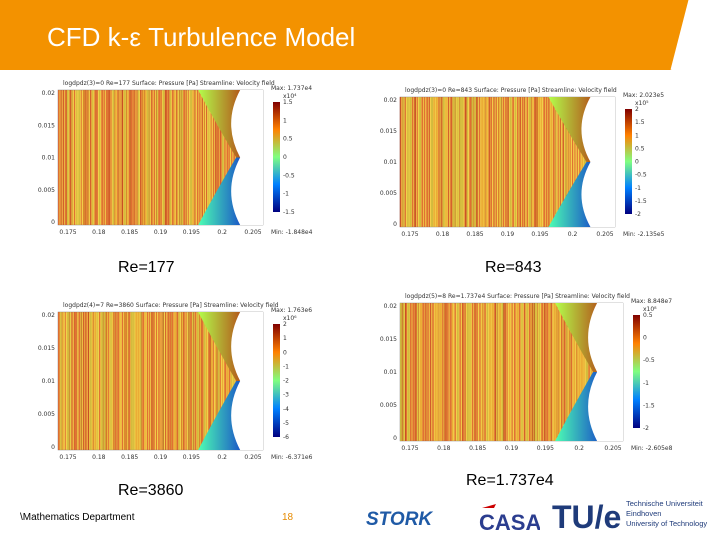 This screenshot has width=720, height=541. Describe the element at coordinates (151, 490) in the screenshot. I see `caption-re3860: Re=3860` at that location.